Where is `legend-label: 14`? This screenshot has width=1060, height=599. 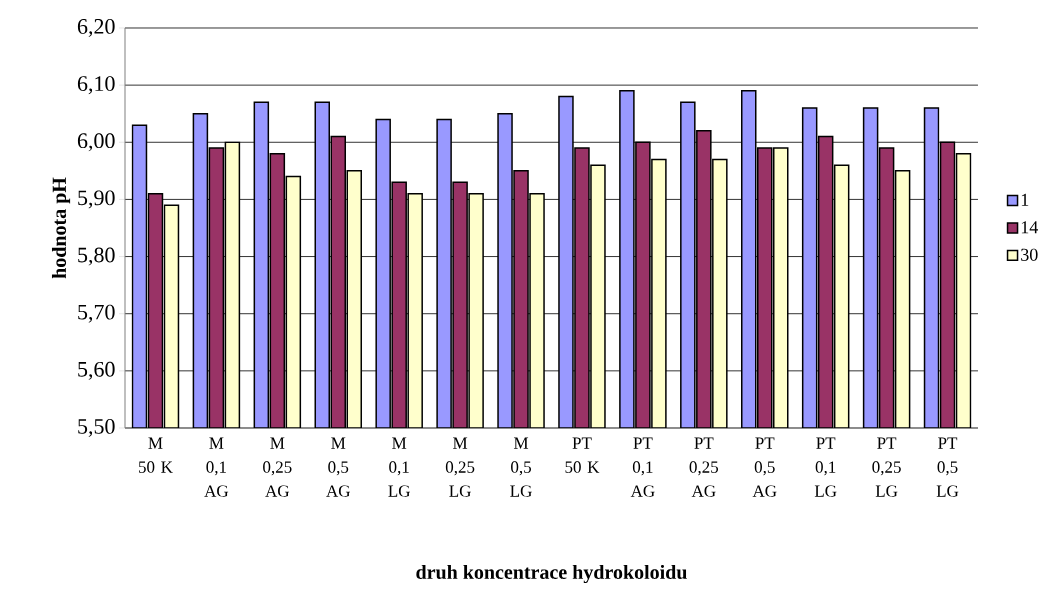
legend-label: 14 is located at coordinates (1030, 227).